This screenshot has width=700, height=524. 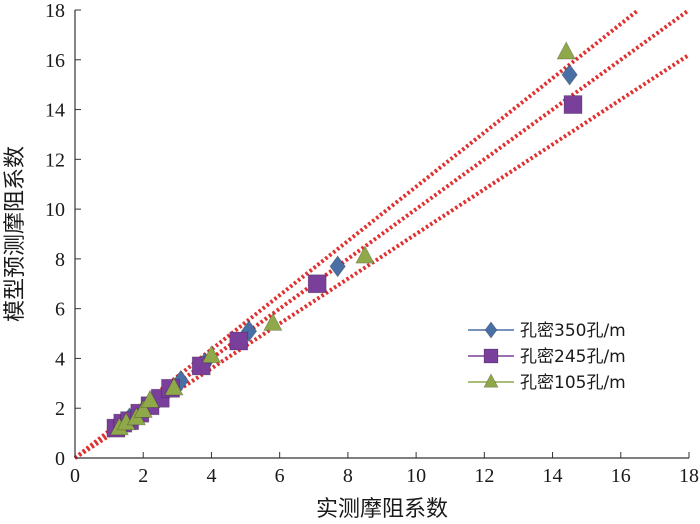 What do you see at coordinates (573, 357) in the screenshot?
I see `legend-label: 孔密245孔/m` at bounding box center [573, 357].